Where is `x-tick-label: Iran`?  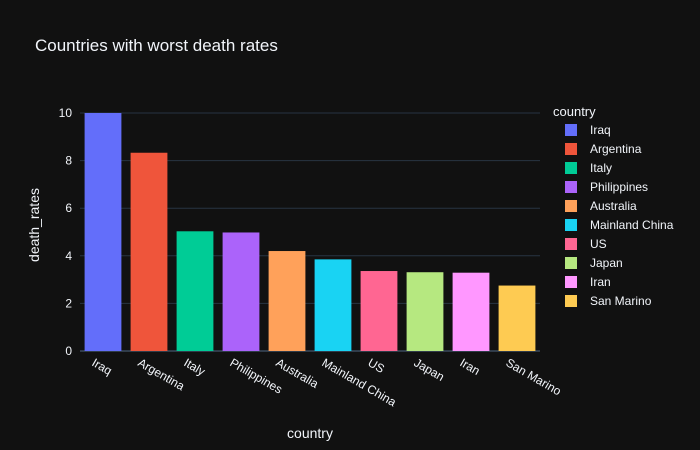 x-tick-label: Iran is located at coordinates (470, 366).